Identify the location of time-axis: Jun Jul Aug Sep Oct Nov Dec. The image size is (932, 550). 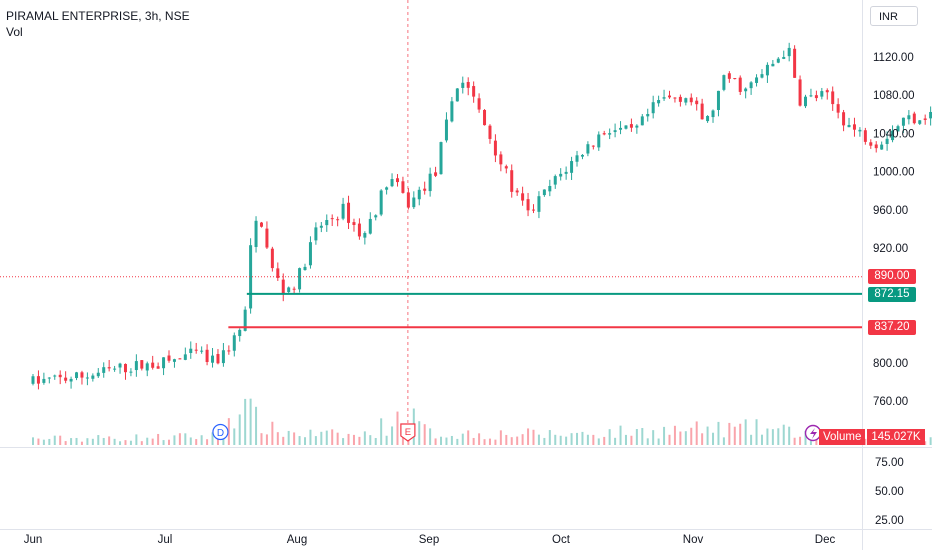
(466, 538).